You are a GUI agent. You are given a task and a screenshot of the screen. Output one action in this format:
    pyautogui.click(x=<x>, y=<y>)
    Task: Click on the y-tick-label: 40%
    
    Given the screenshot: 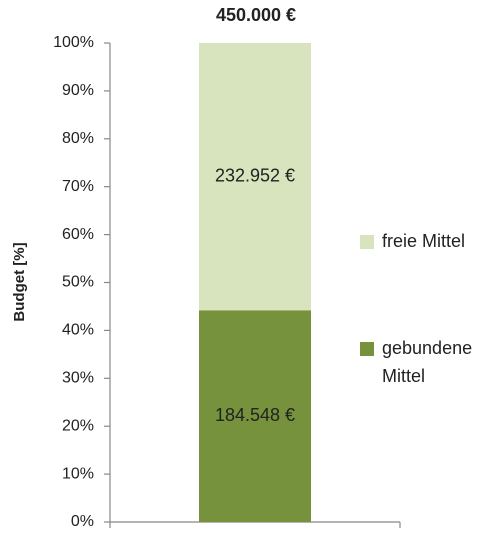 What is the action you would take?
    pyautogui.click(x=78, y=330)
    